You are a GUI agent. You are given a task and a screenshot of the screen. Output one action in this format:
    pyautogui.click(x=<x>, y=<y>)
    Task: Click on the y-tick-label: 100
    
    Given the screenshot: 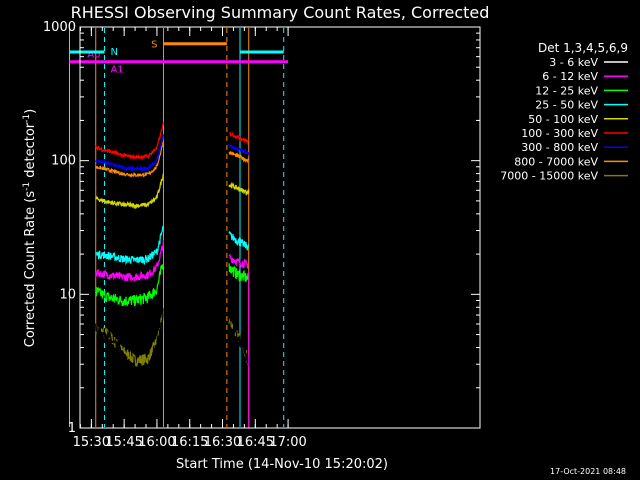 What is the action you would take?
    pyautogui.click(x=63, y=161)
    